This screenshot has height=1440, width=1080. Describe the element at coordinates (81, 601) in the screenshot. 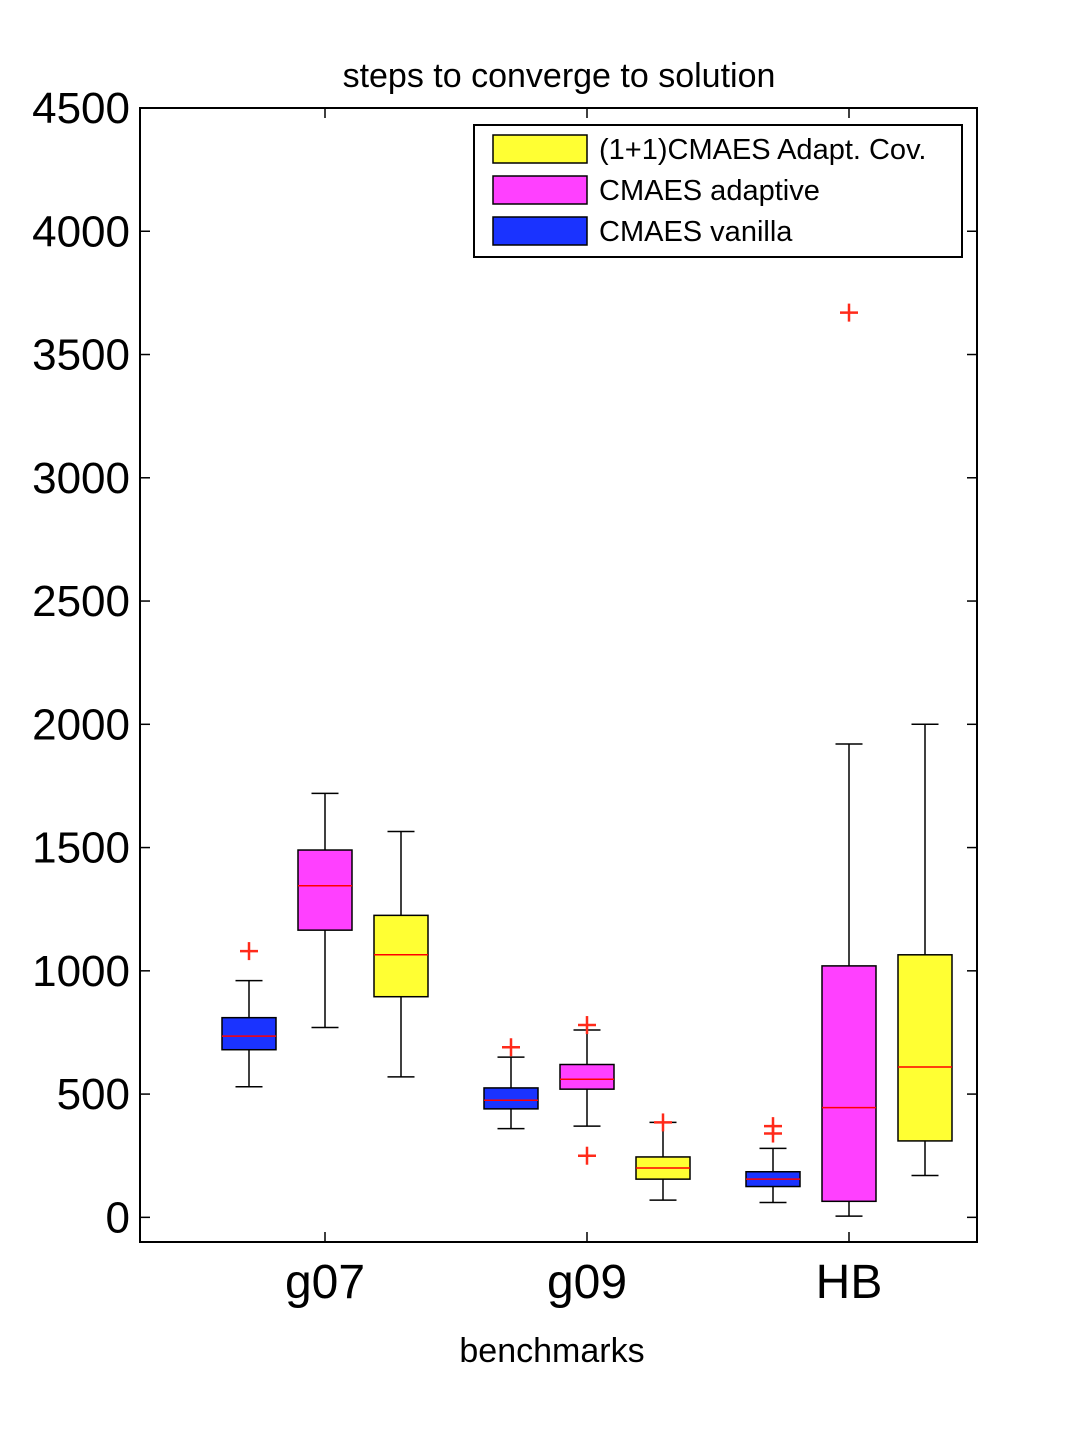

I see `y-tick-label: 2500` at that location.